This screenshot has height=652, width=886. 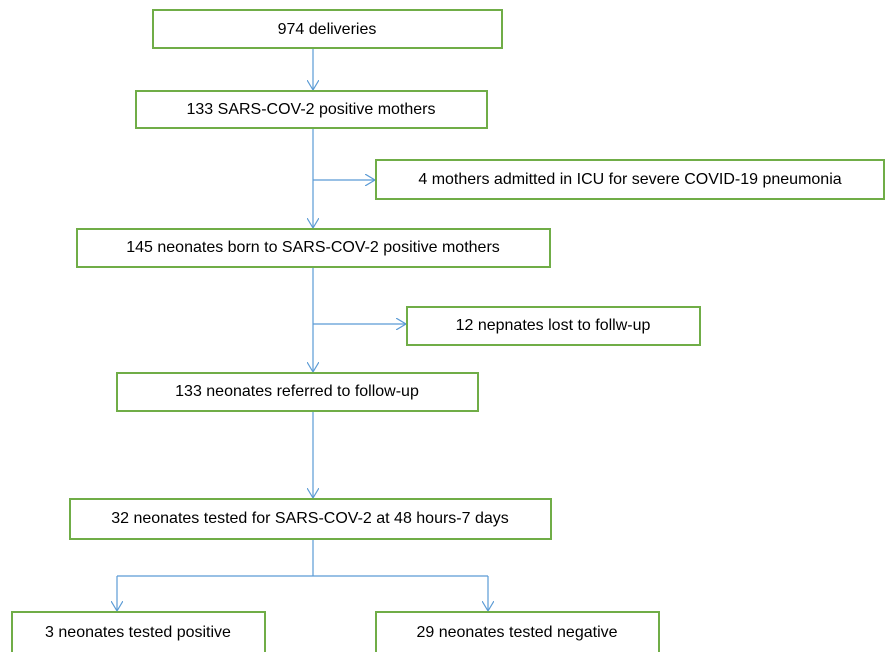 I want to click on node: 974 deliveries, so click(x=327, y=29).